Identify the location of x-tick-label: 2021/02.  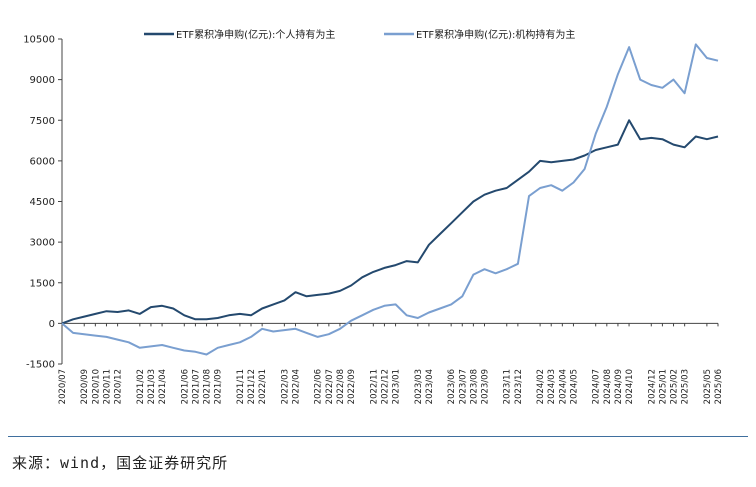
(141, 386).